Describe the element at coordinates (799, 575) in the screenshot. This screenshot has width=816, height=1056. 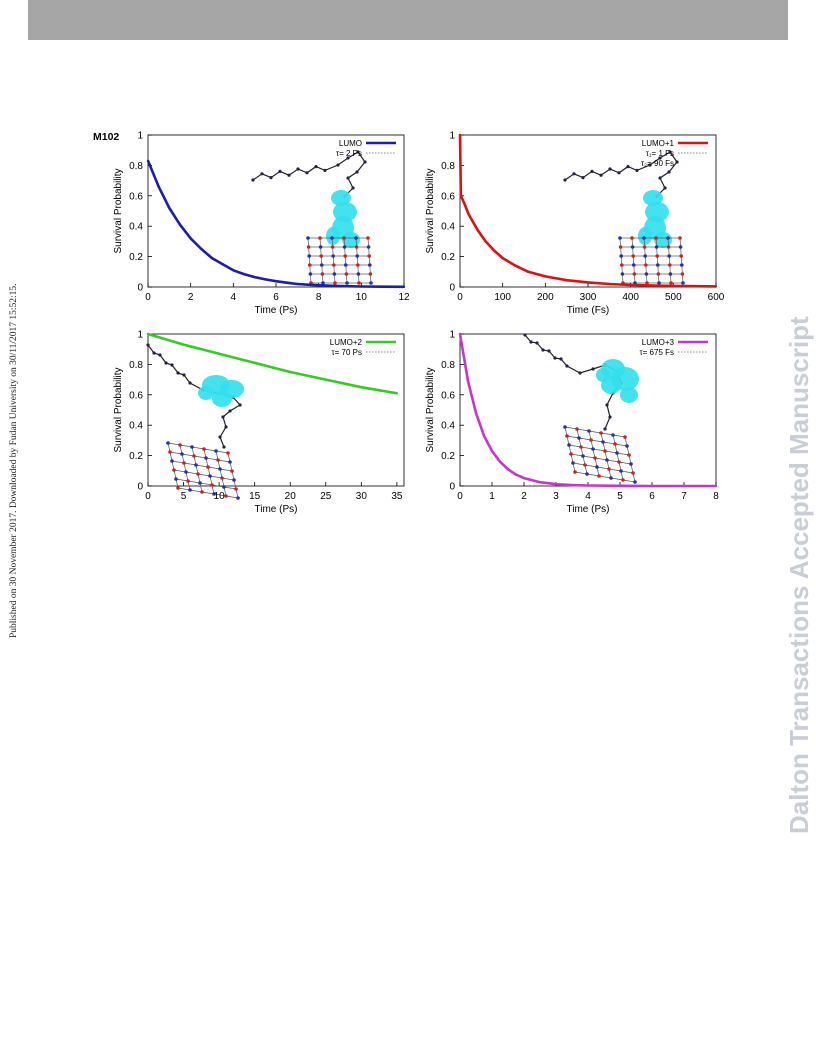
I see `watermark-text: Dalton Transactions Accepted Manuscript` at that location.